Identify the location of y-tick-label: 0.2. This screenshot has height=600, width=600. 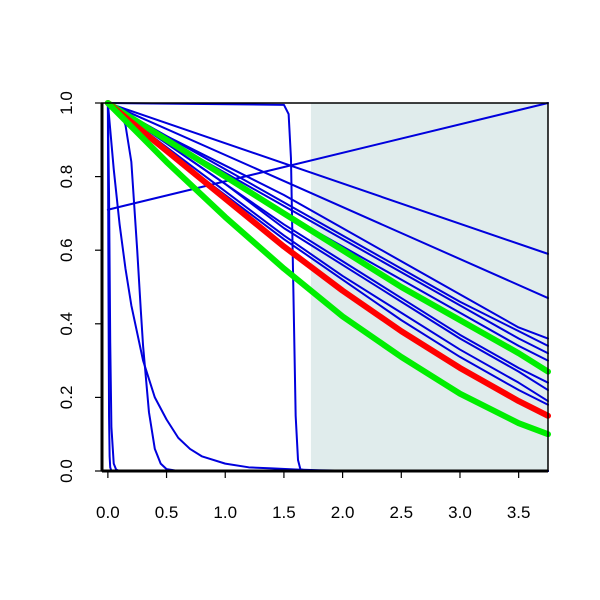
(66, 398).